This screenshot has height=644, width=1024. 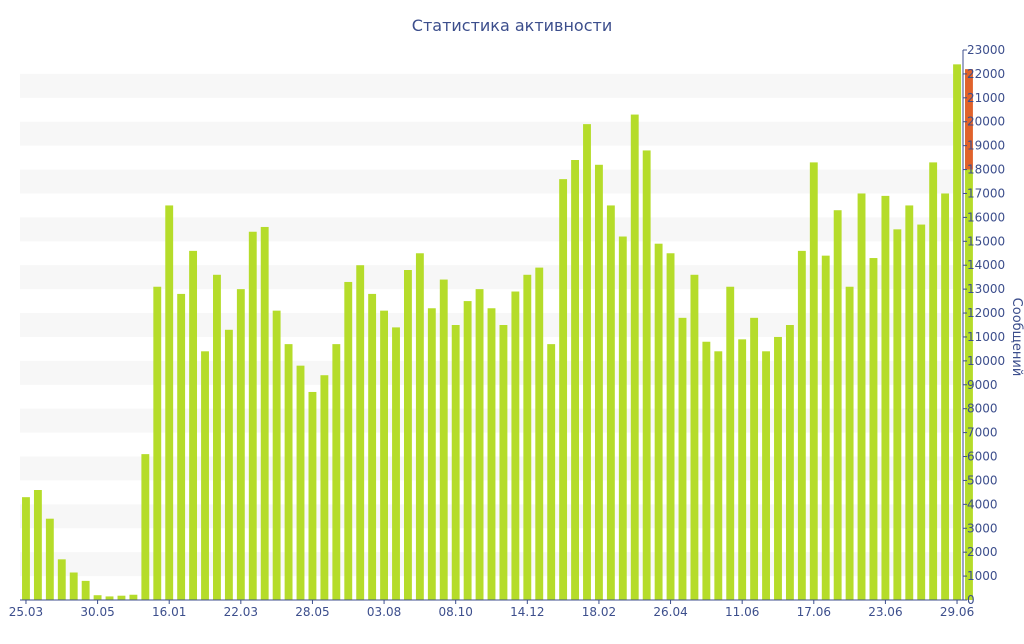 I want to click on y-tick-label: 7000, so click(x=982, y=433).